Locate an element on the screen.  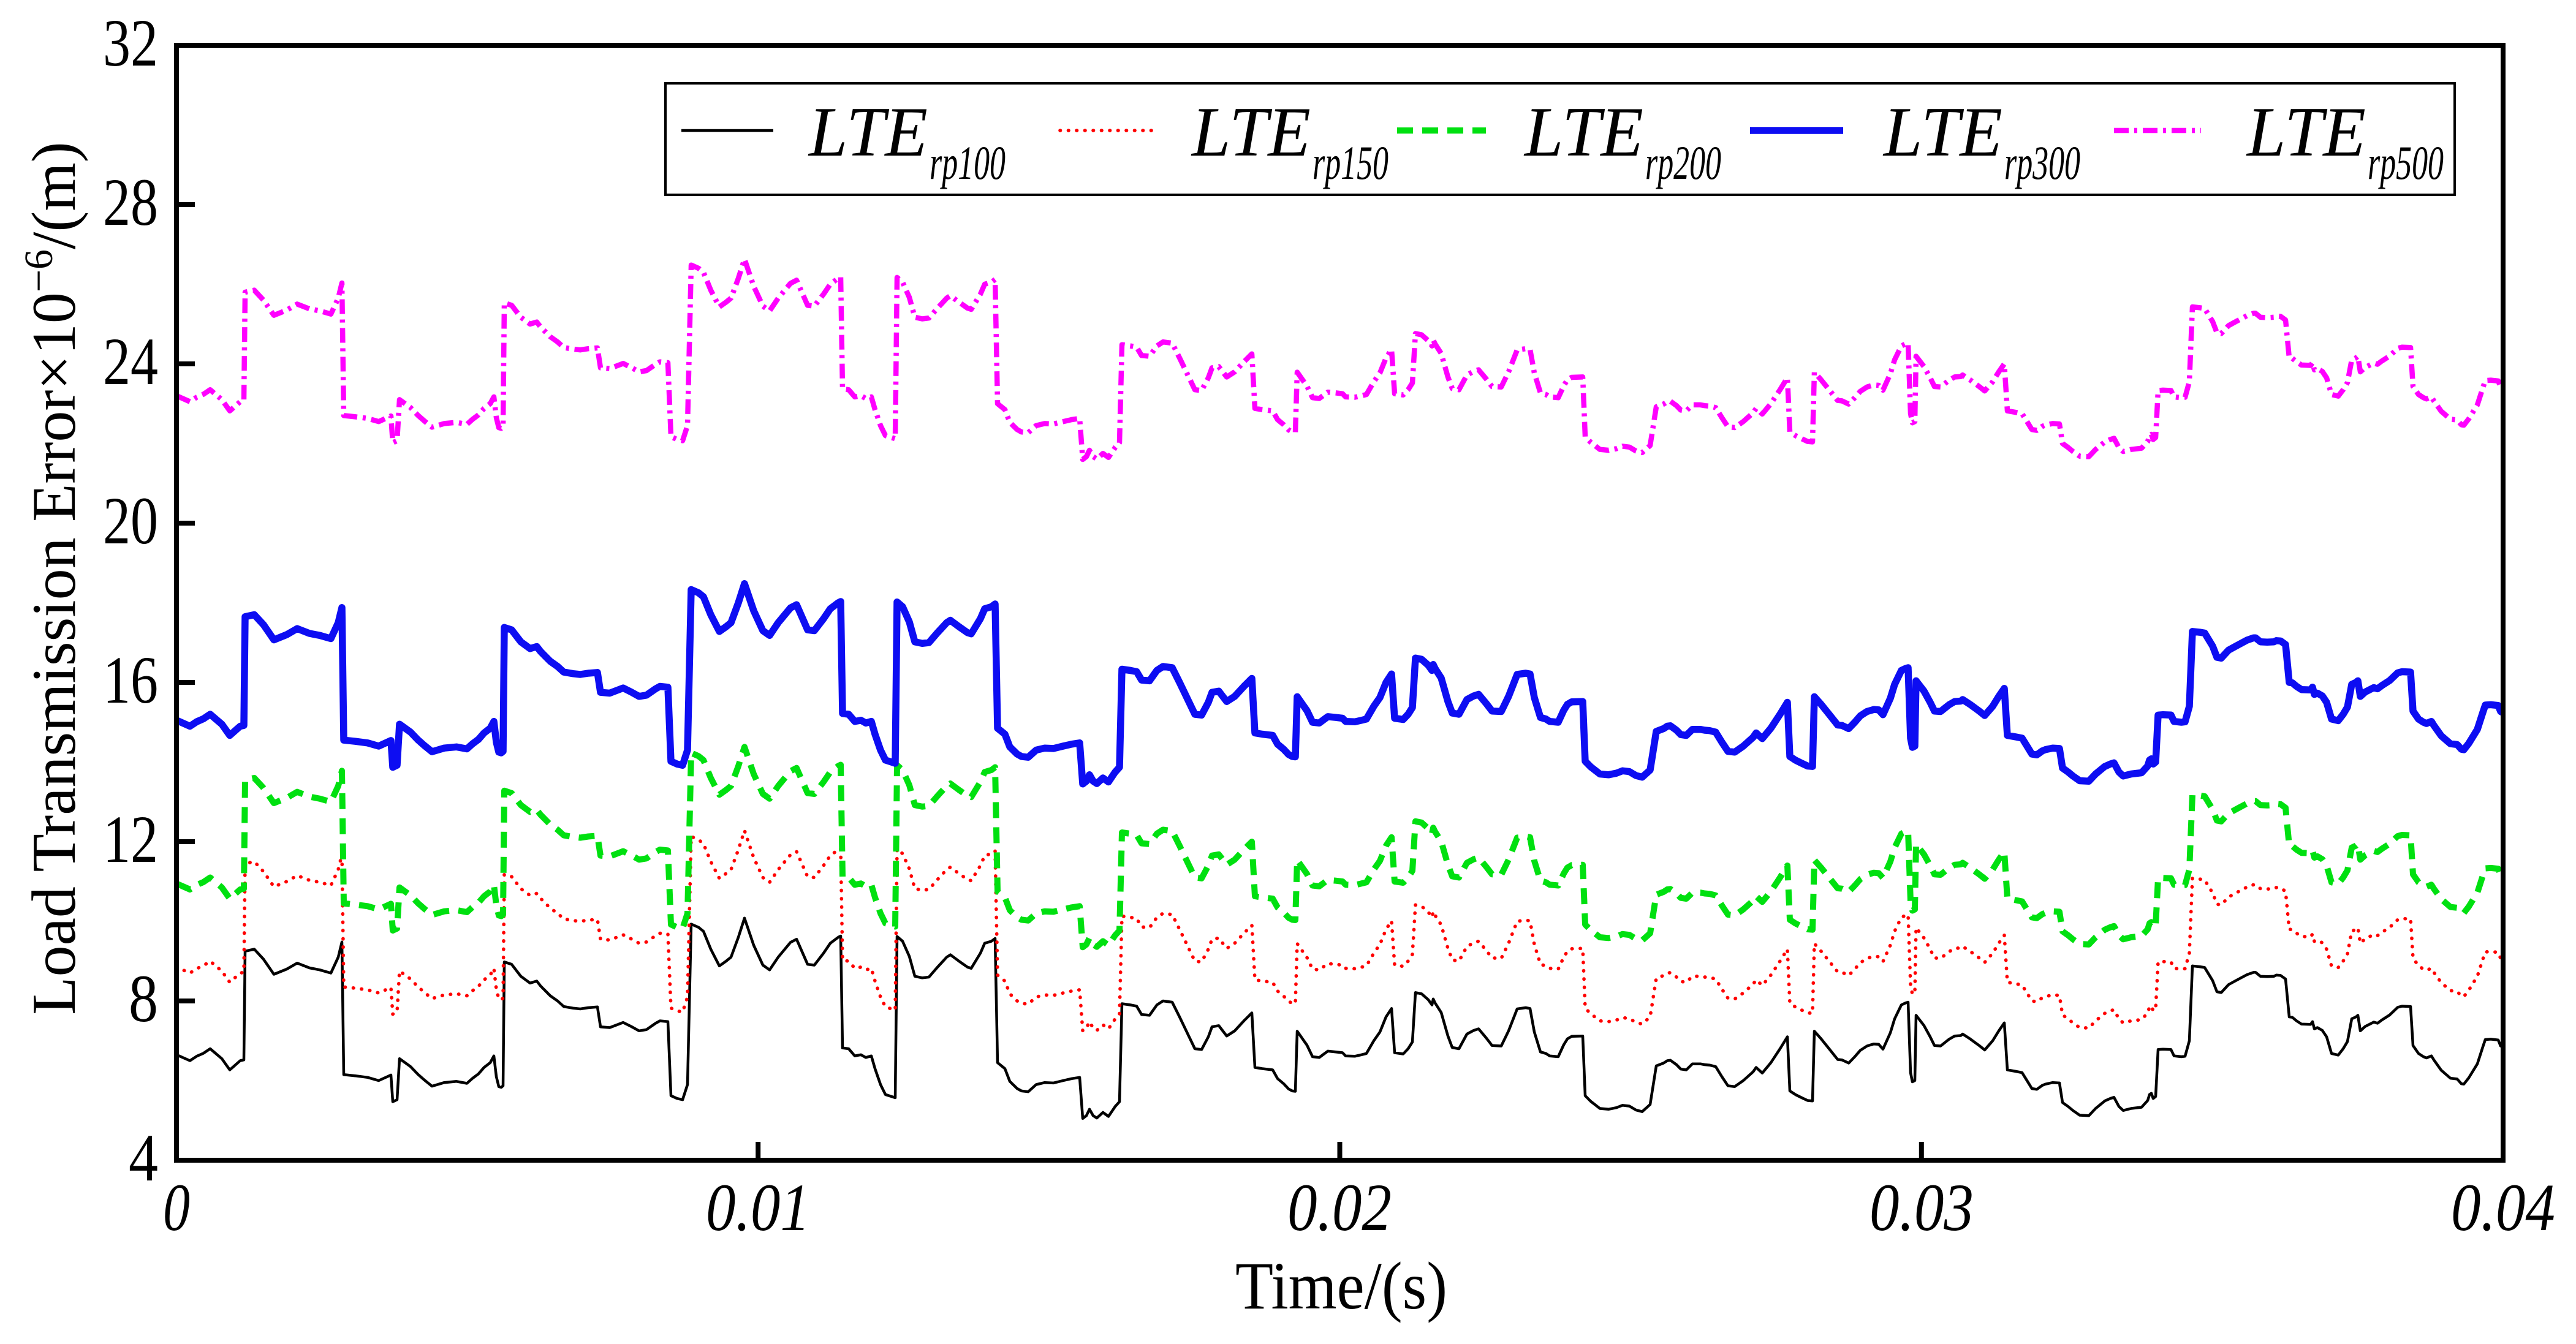
svg-text: 0.04 is located at coordinates (2503, 1207).